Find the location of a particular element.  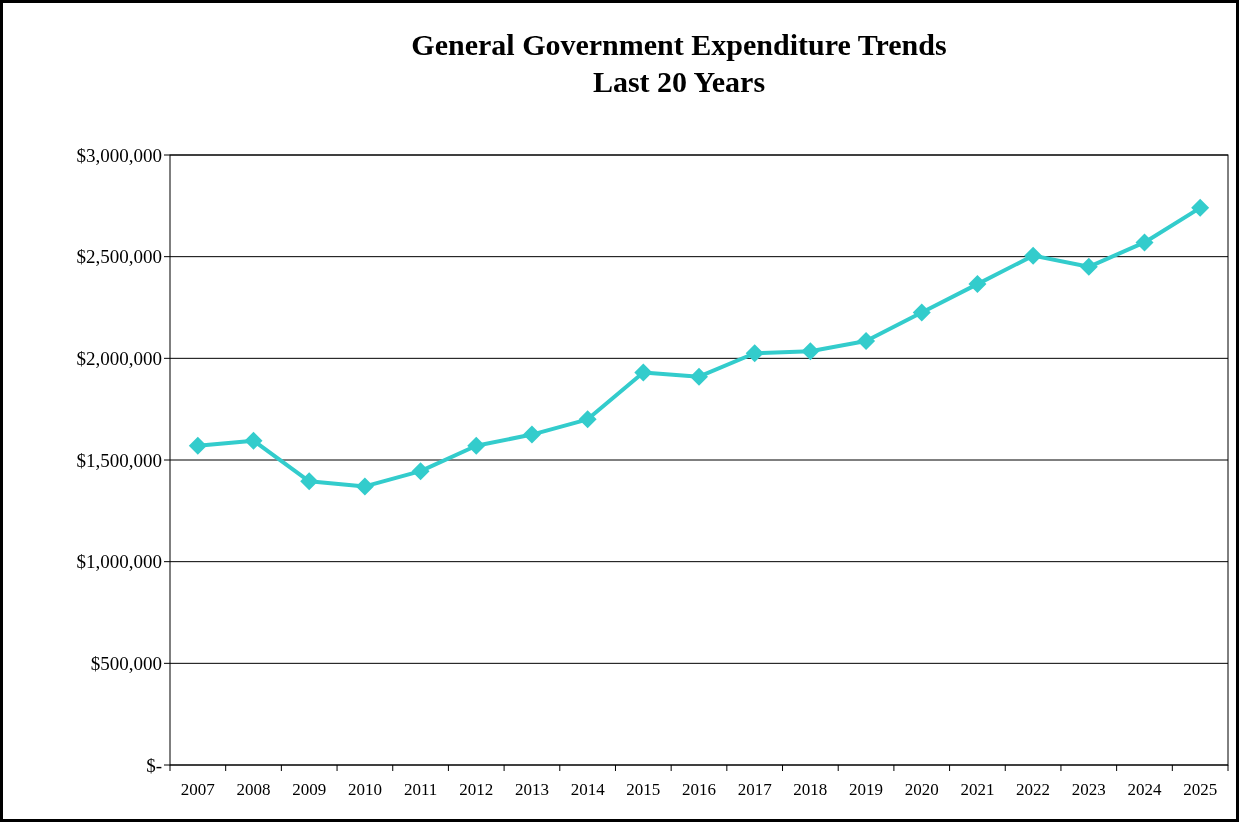

chart-title: General Government Expenditure Trends Last 20 Years is located at coordinates (679, 63).